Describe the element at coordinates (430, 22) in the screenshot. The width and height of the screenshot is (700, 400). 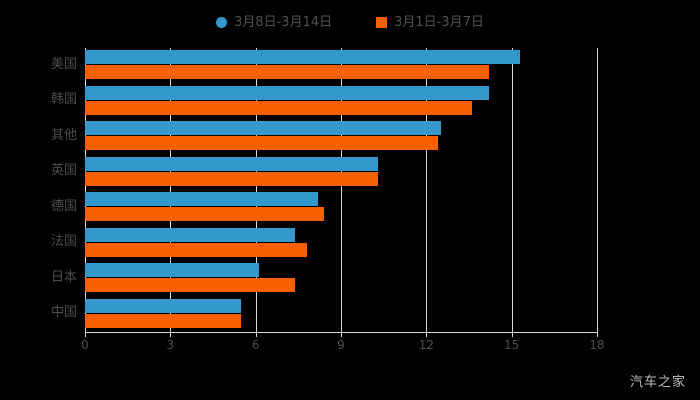
I see `legend-item-1: 3月1日-3月7日` at that location.